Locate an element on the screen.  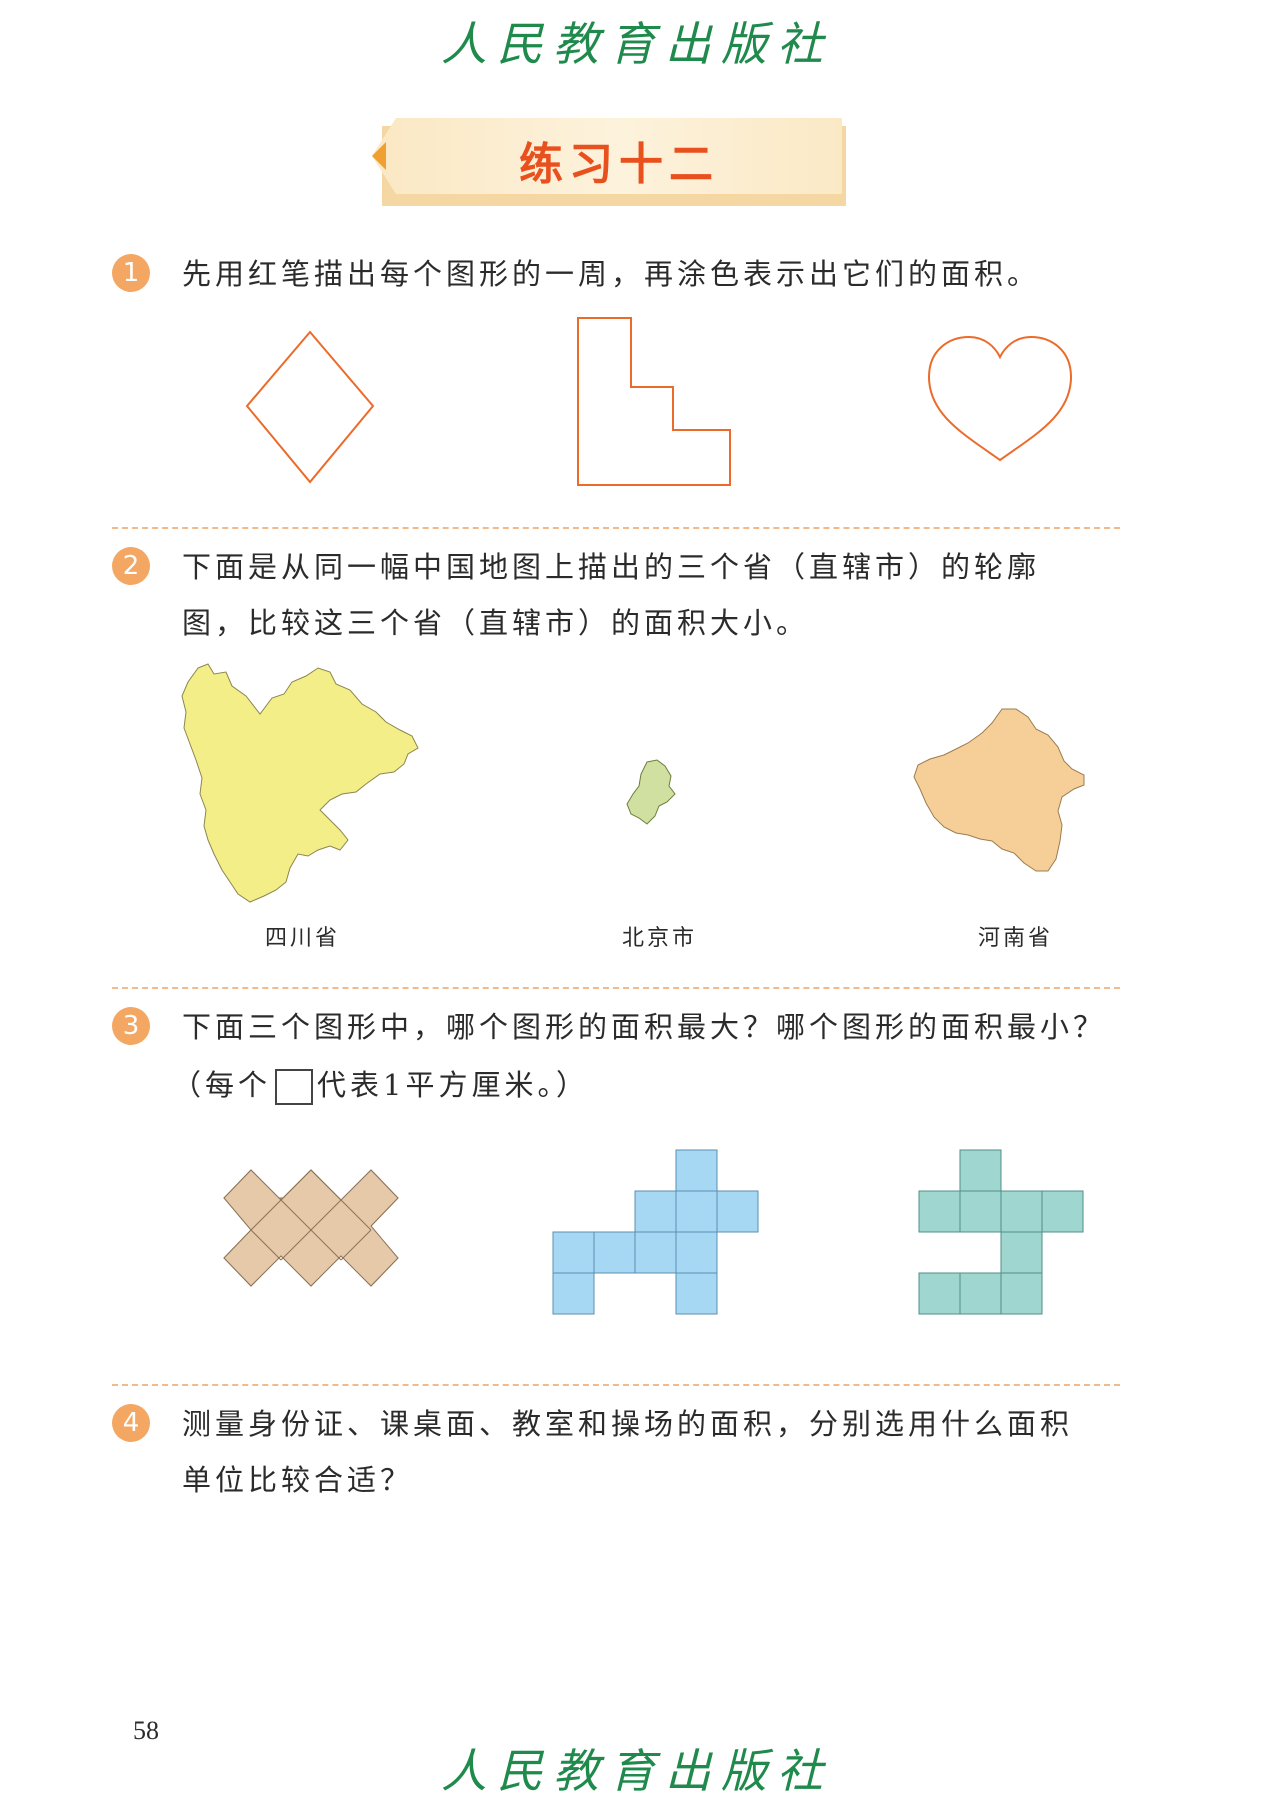
publisher-footer: 人民教育出版社 is located at coordinates (637, 1771).